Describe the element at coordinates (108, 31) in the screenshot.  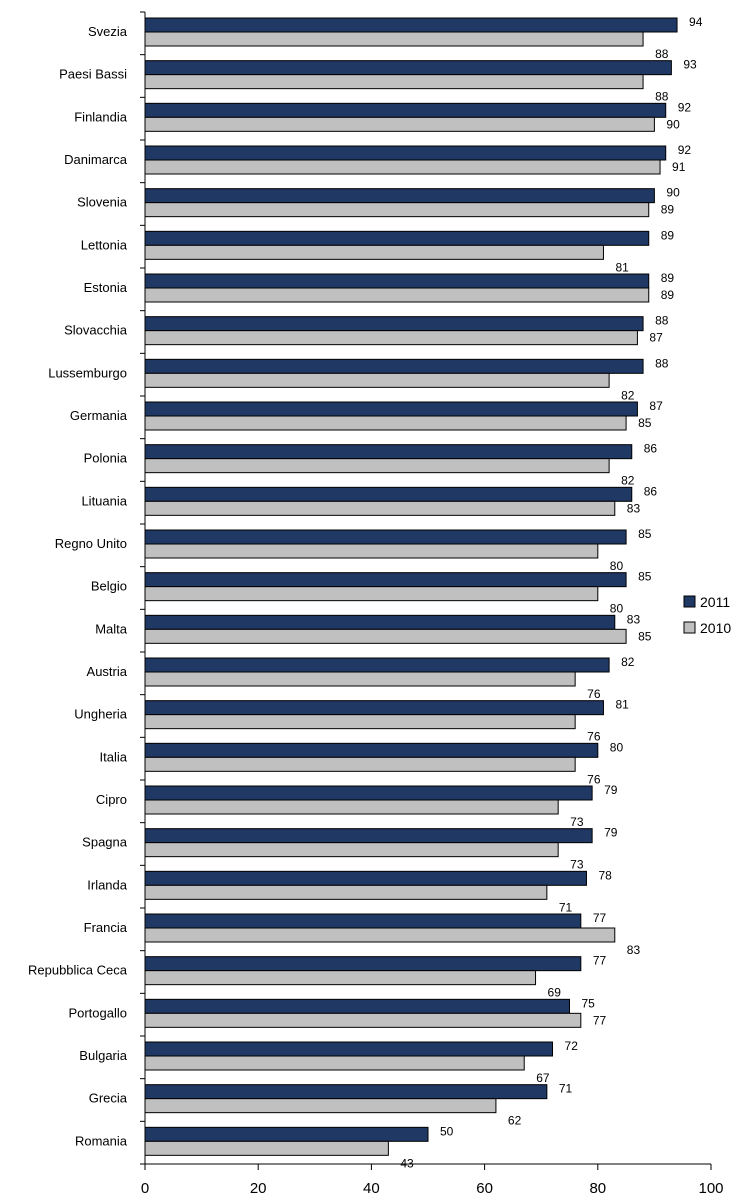
I see `category-label: Svezia` at that location.